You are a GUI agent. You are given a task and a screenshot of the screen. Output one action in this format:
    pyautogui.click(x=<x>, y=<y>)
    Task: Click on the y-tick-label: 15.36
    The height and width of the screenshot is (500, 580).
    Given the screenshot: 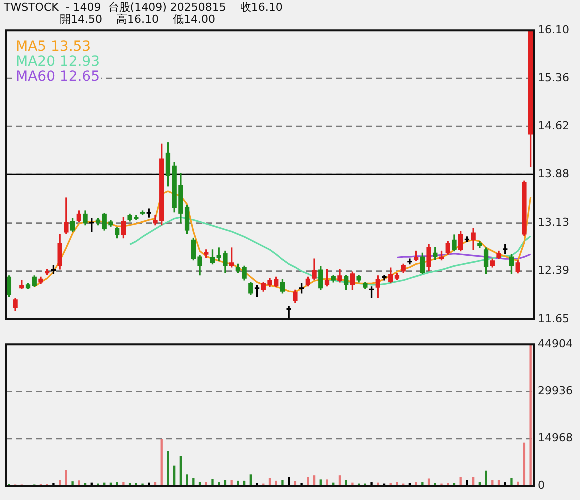 What is the action you would take?
    pyautogui.click(x=554, y=77)
    